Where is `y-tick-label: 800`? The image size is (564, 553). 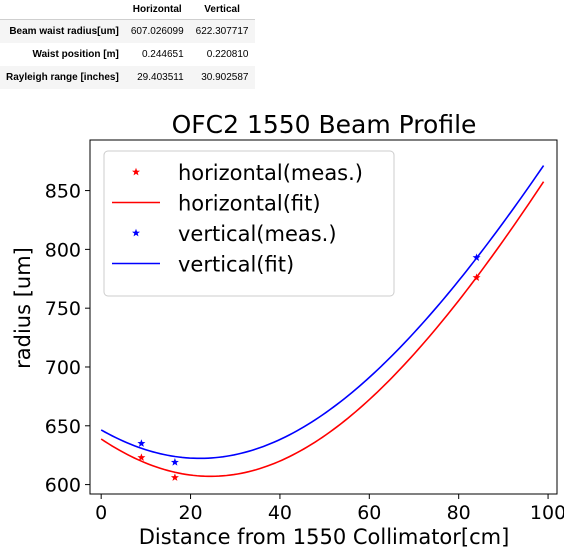
y-tick-label: 800 is located at coordinates (63, 250).